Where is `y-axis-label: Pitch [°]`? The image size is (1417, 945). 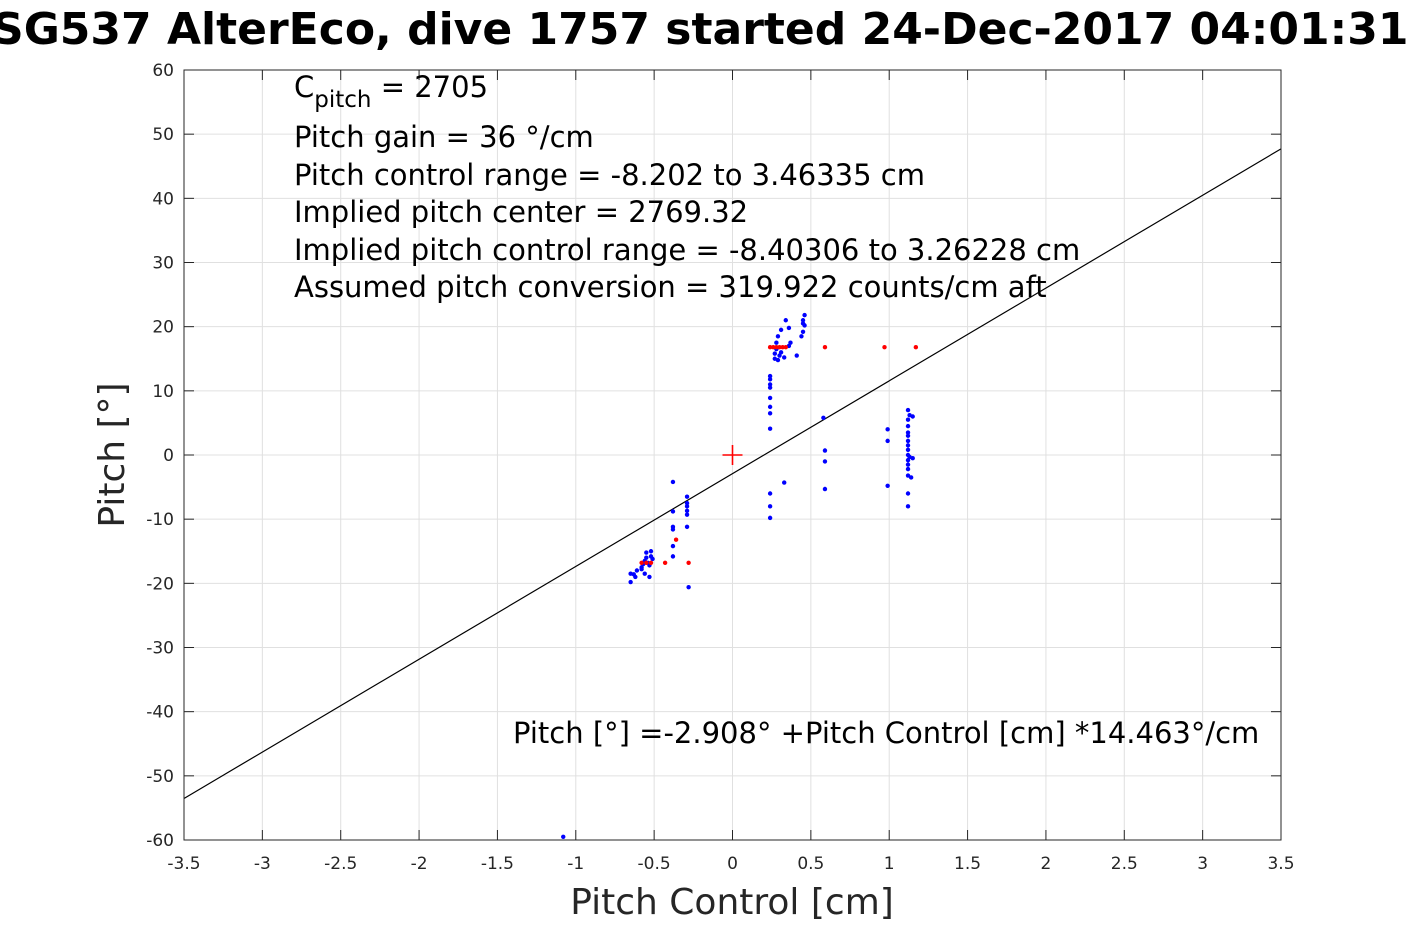
y-axis-label: Pitch [°] is located at coordinates (112, 454).